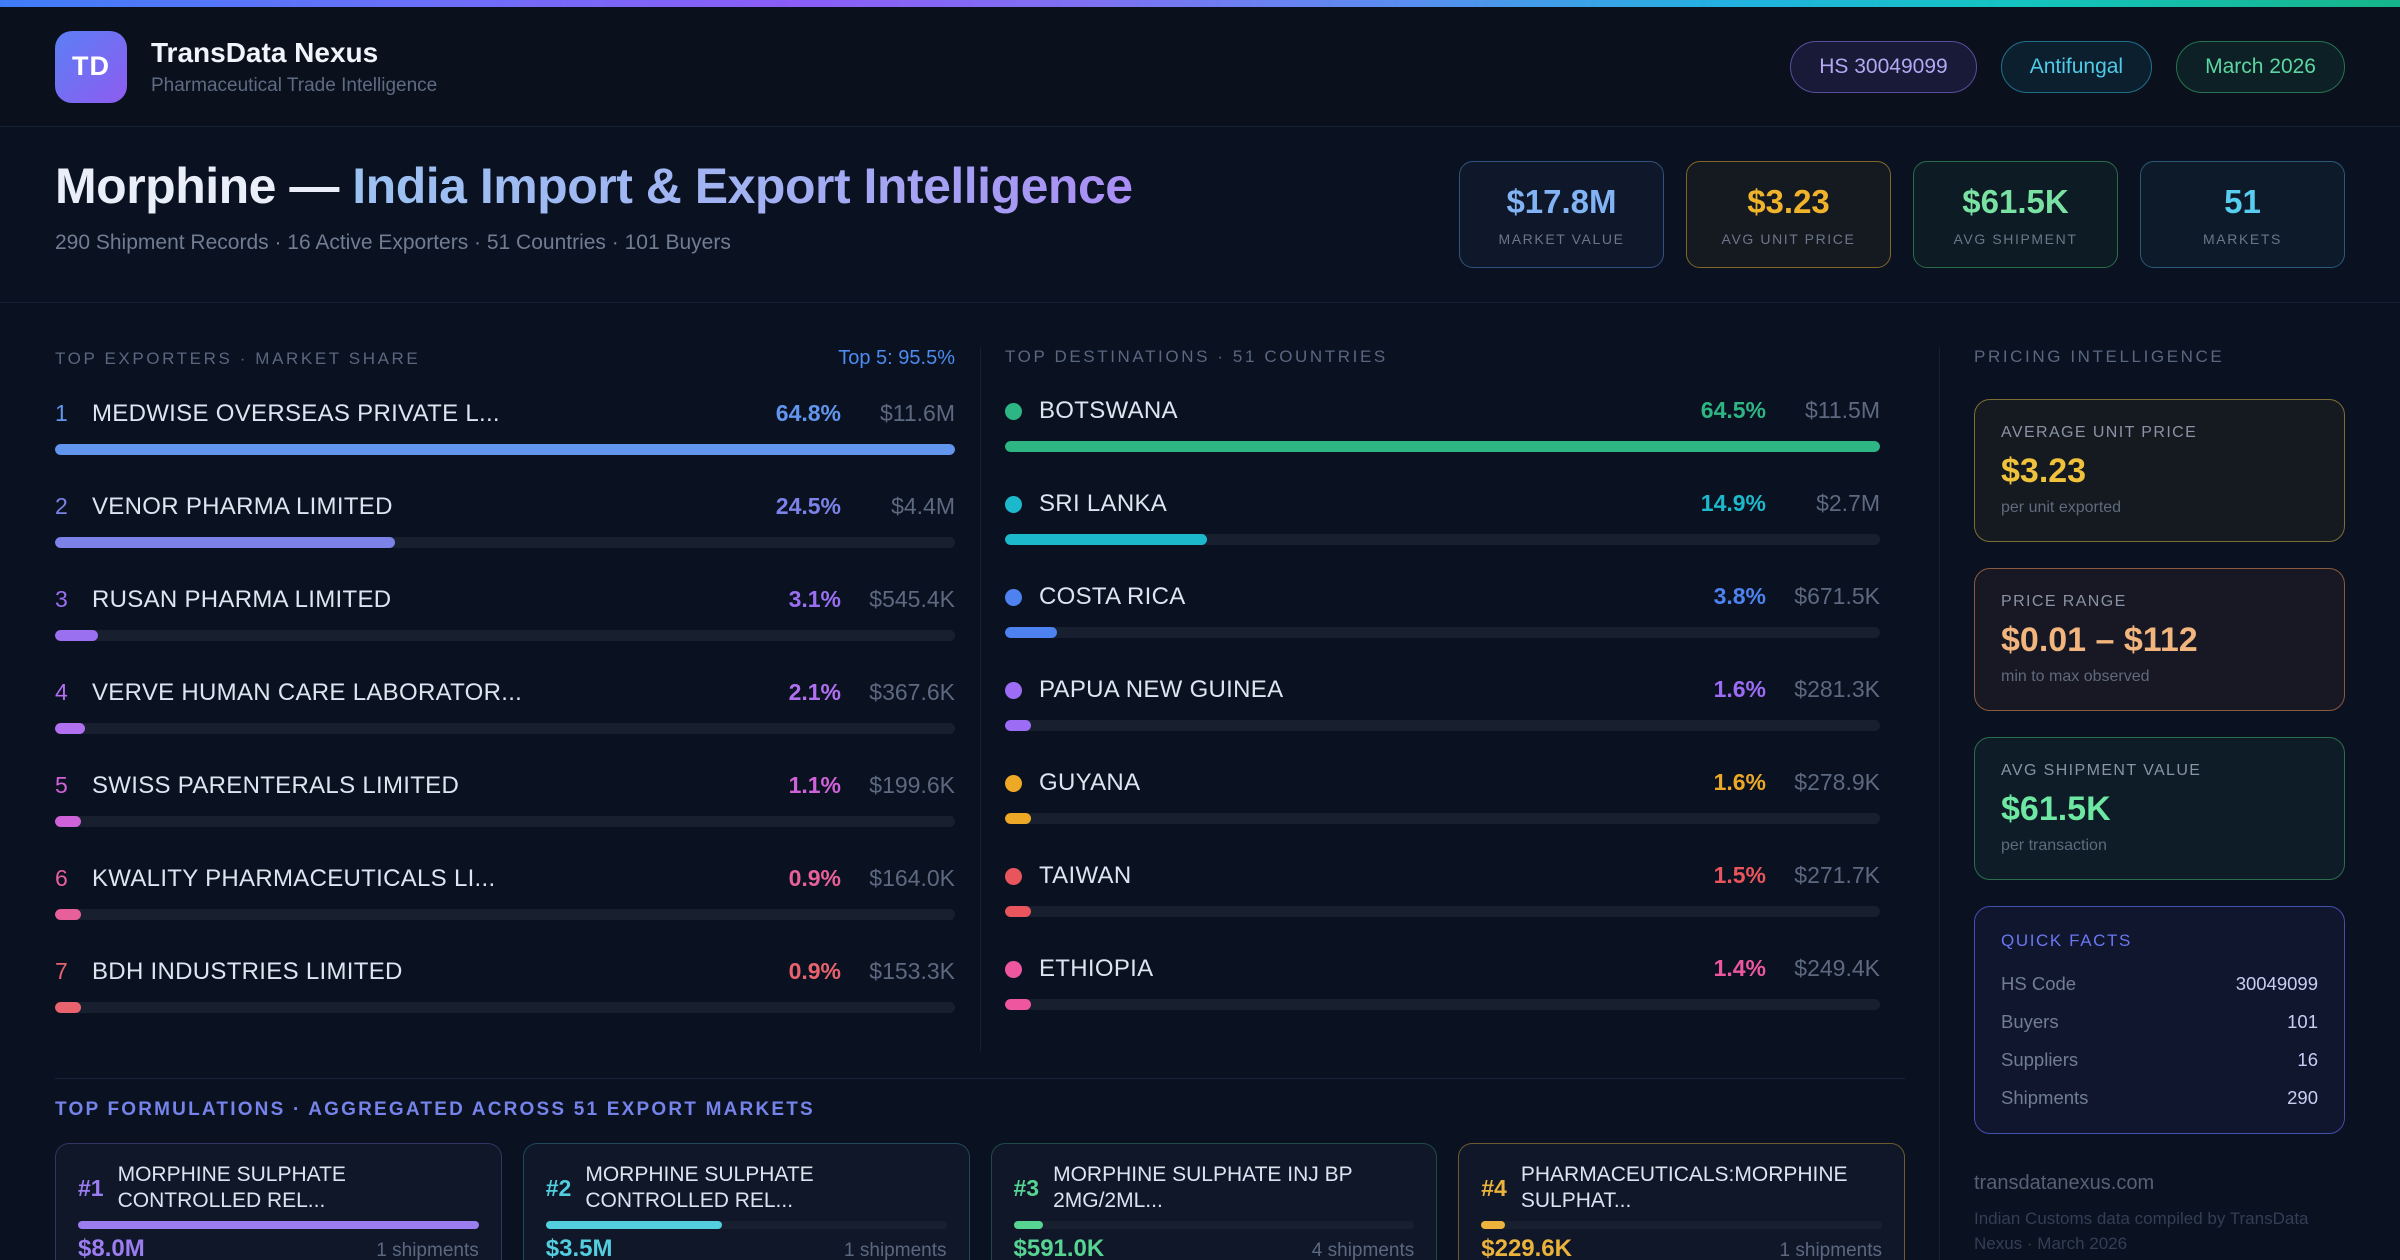 The width and height of the screenshot is (2400, 1260). I want to click on formulation-value: $3.5M, so click(579, 1247).